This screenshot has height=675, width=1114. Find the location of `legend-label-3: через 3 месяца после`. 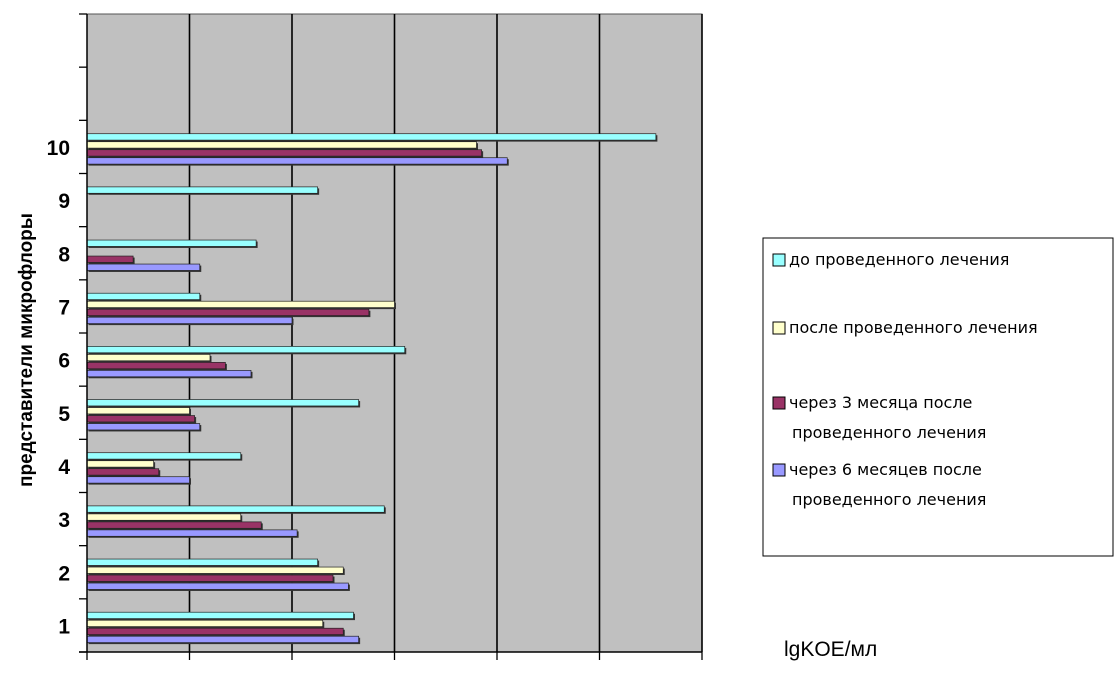

legend-label-3: через 3 месяца после is located at coordinates (880, 402).